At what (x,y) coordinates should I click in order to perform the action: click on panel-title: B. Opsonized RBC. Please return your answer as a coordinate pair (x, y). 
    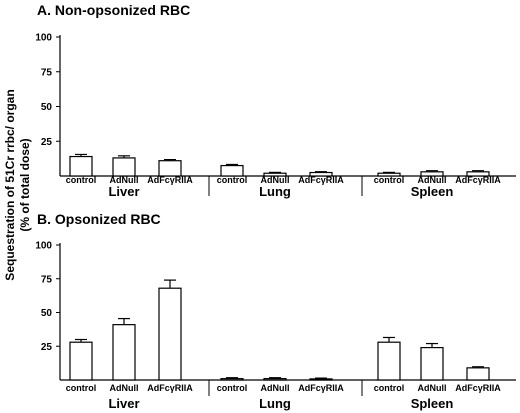
    Looking at the image, I should click on (99, 219).